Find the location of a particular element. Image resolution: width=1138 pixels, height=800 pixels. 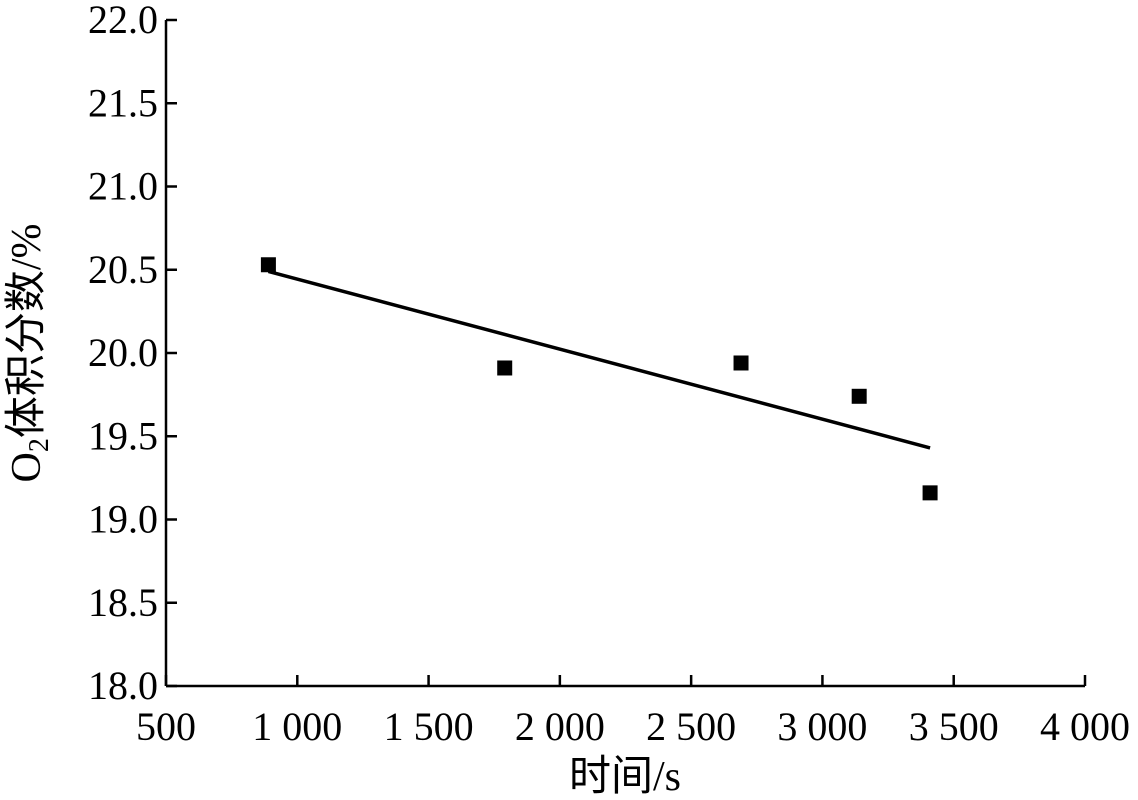

y-tick-label: 22.0 is located at coordinates (123, 21).